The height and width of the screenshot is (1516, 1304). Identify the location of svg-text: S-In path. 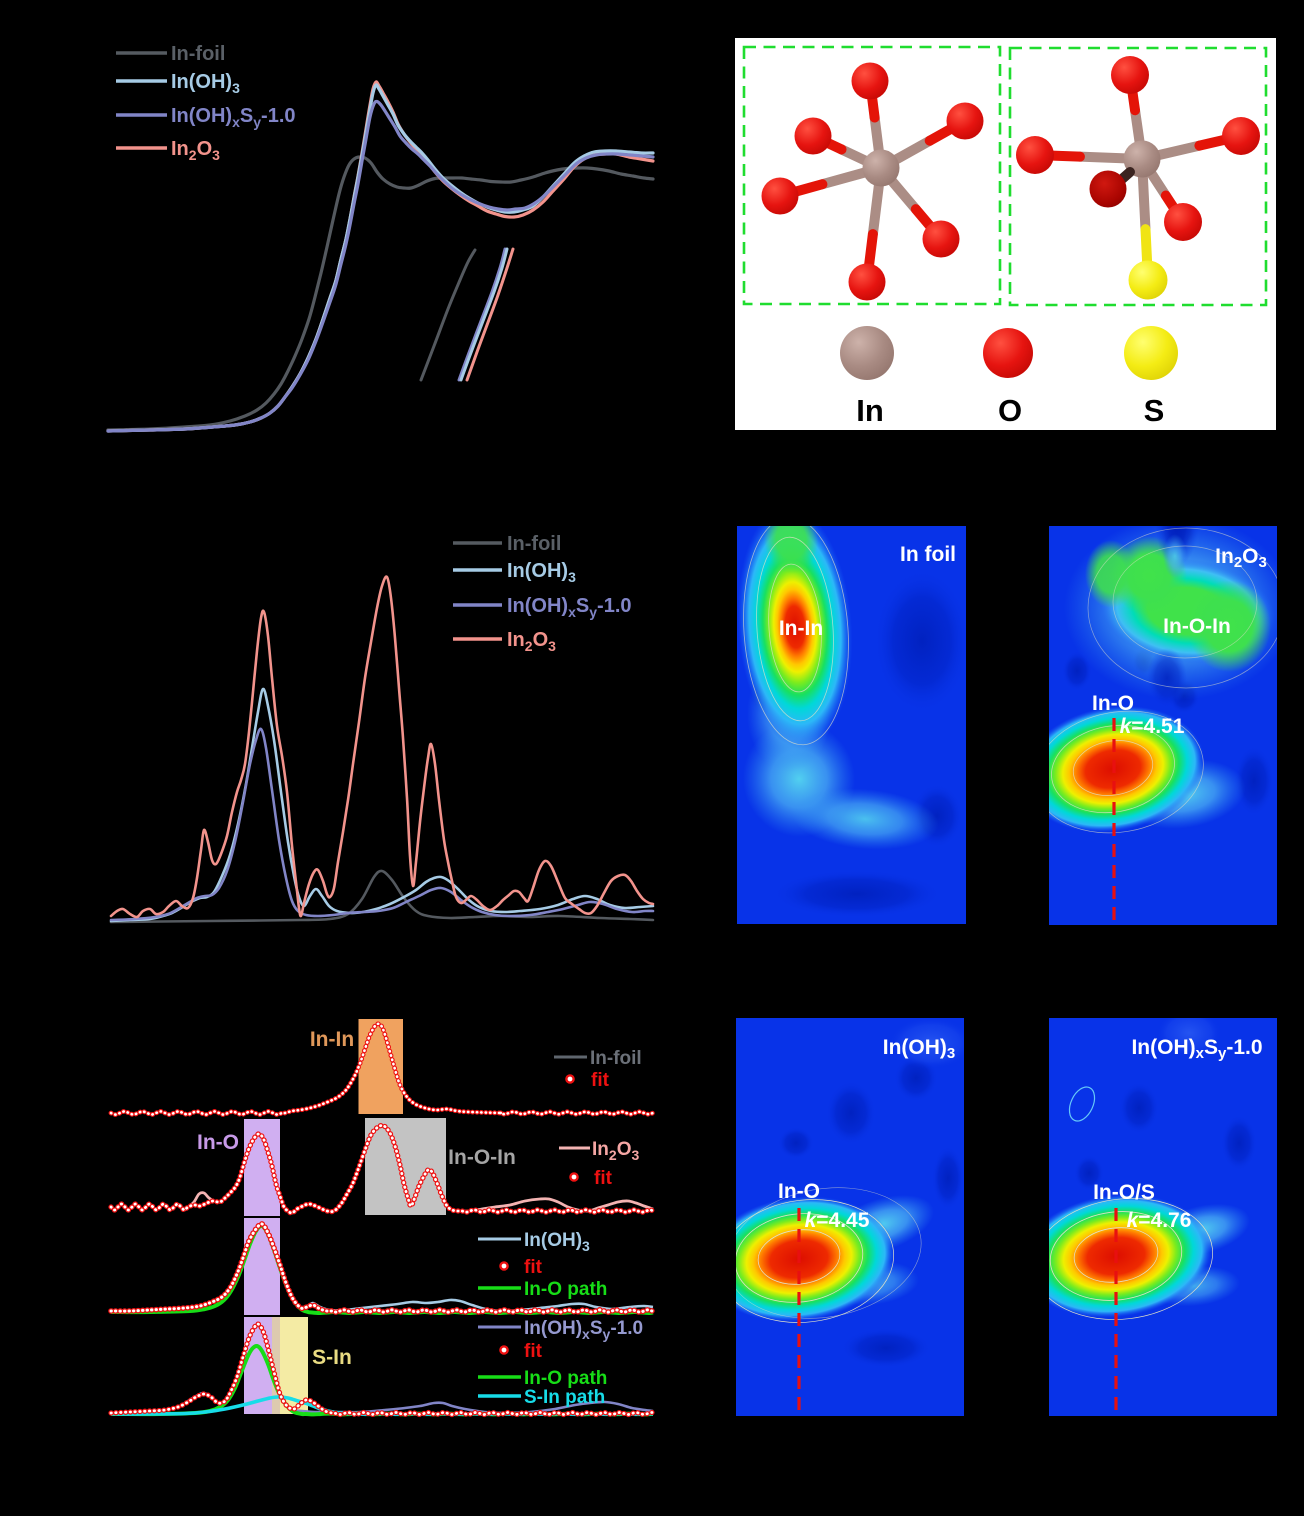
(564, 1397).